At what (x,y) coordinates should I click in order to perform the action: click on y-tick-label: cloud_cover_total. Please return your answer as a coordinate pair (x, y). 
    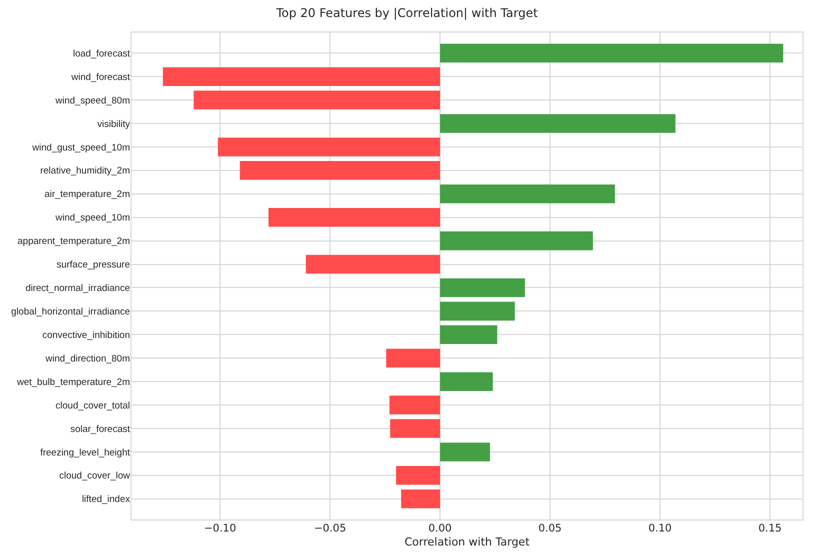
    Looking at the image, I should click on (93, 406).